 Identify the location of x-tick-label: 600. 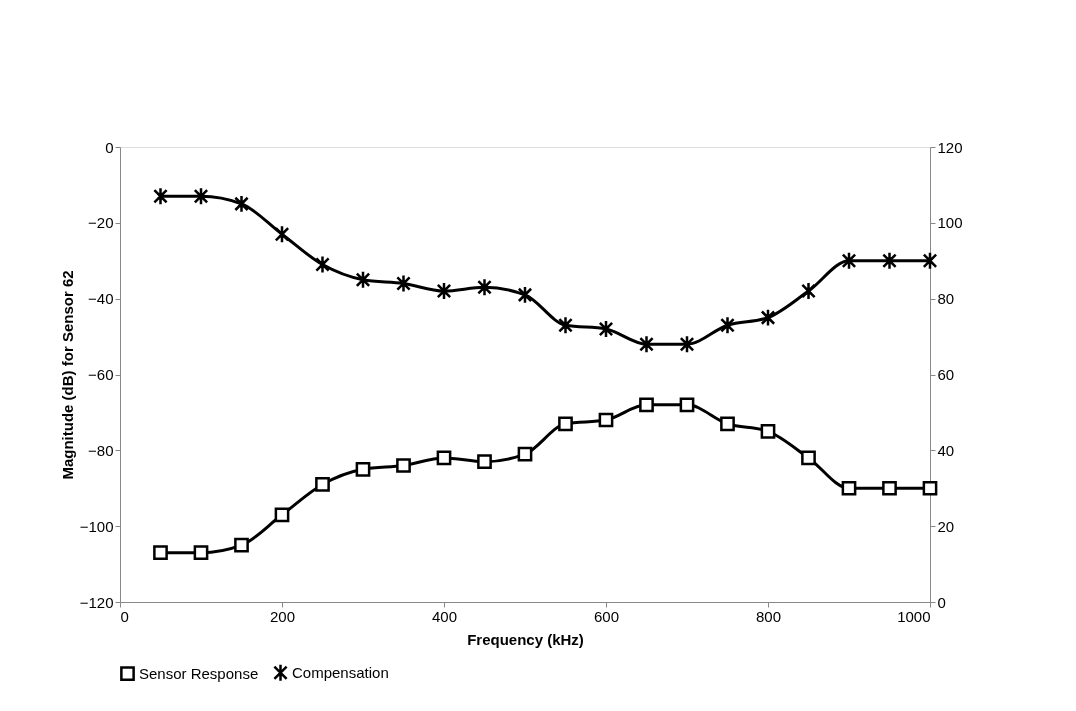
(606, 616).